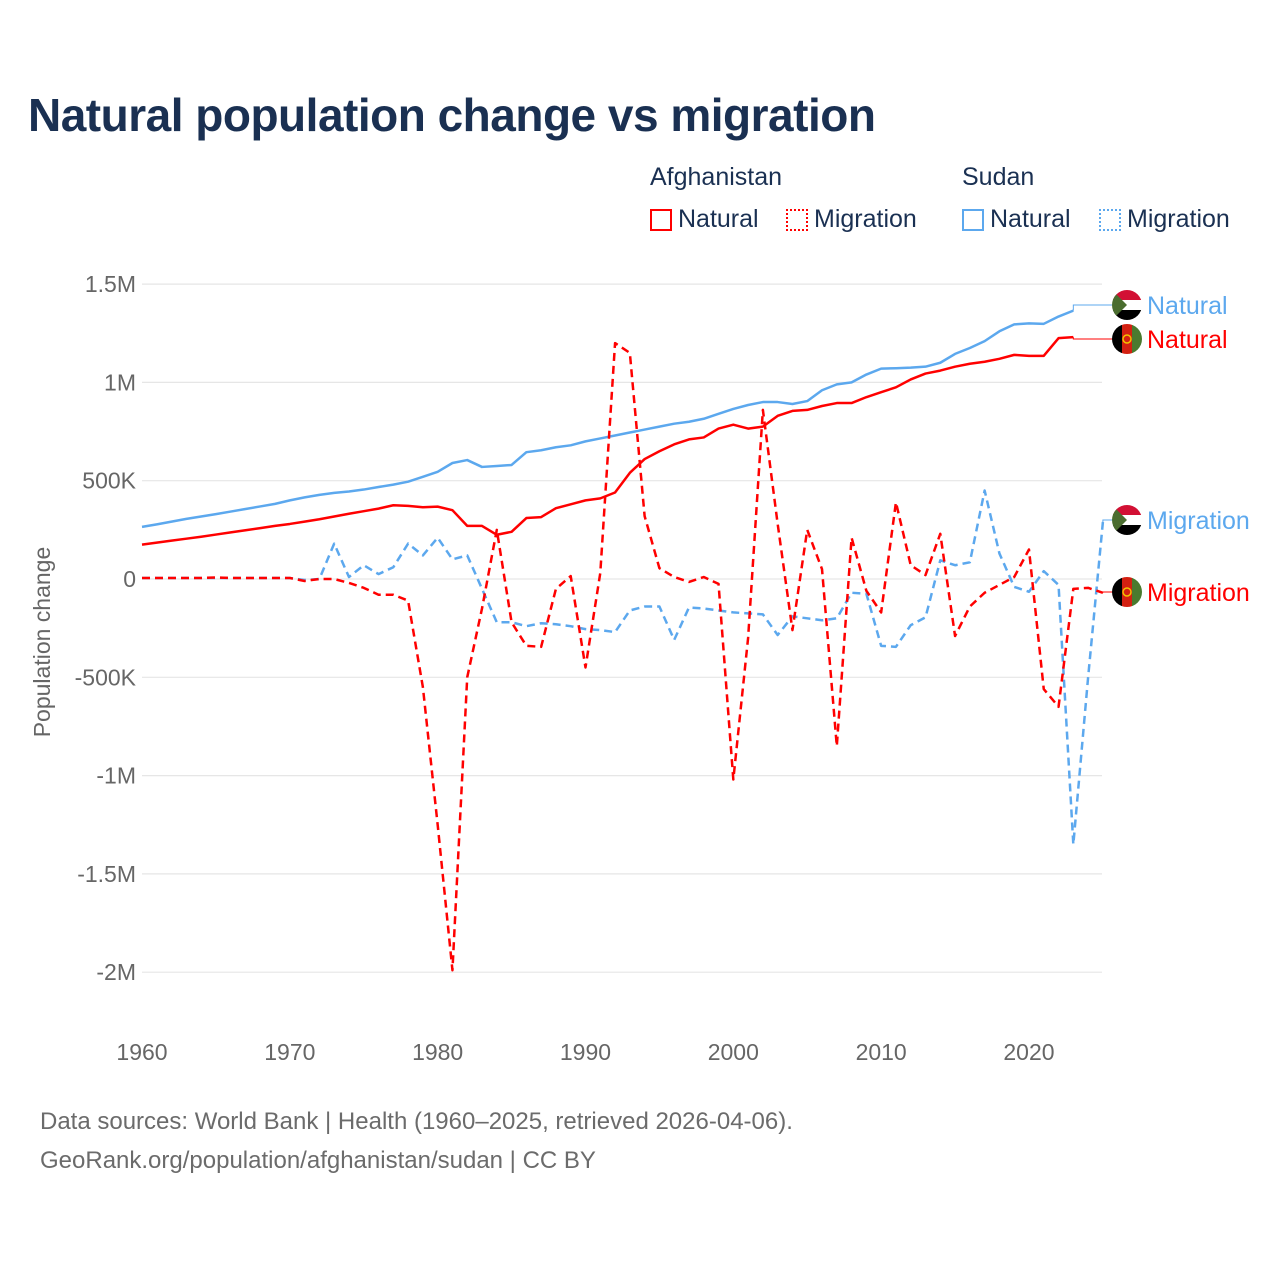 This screenshot has height=1280, width=1280. I want to click on x-tick-label: 1960, so click(141, 1052).